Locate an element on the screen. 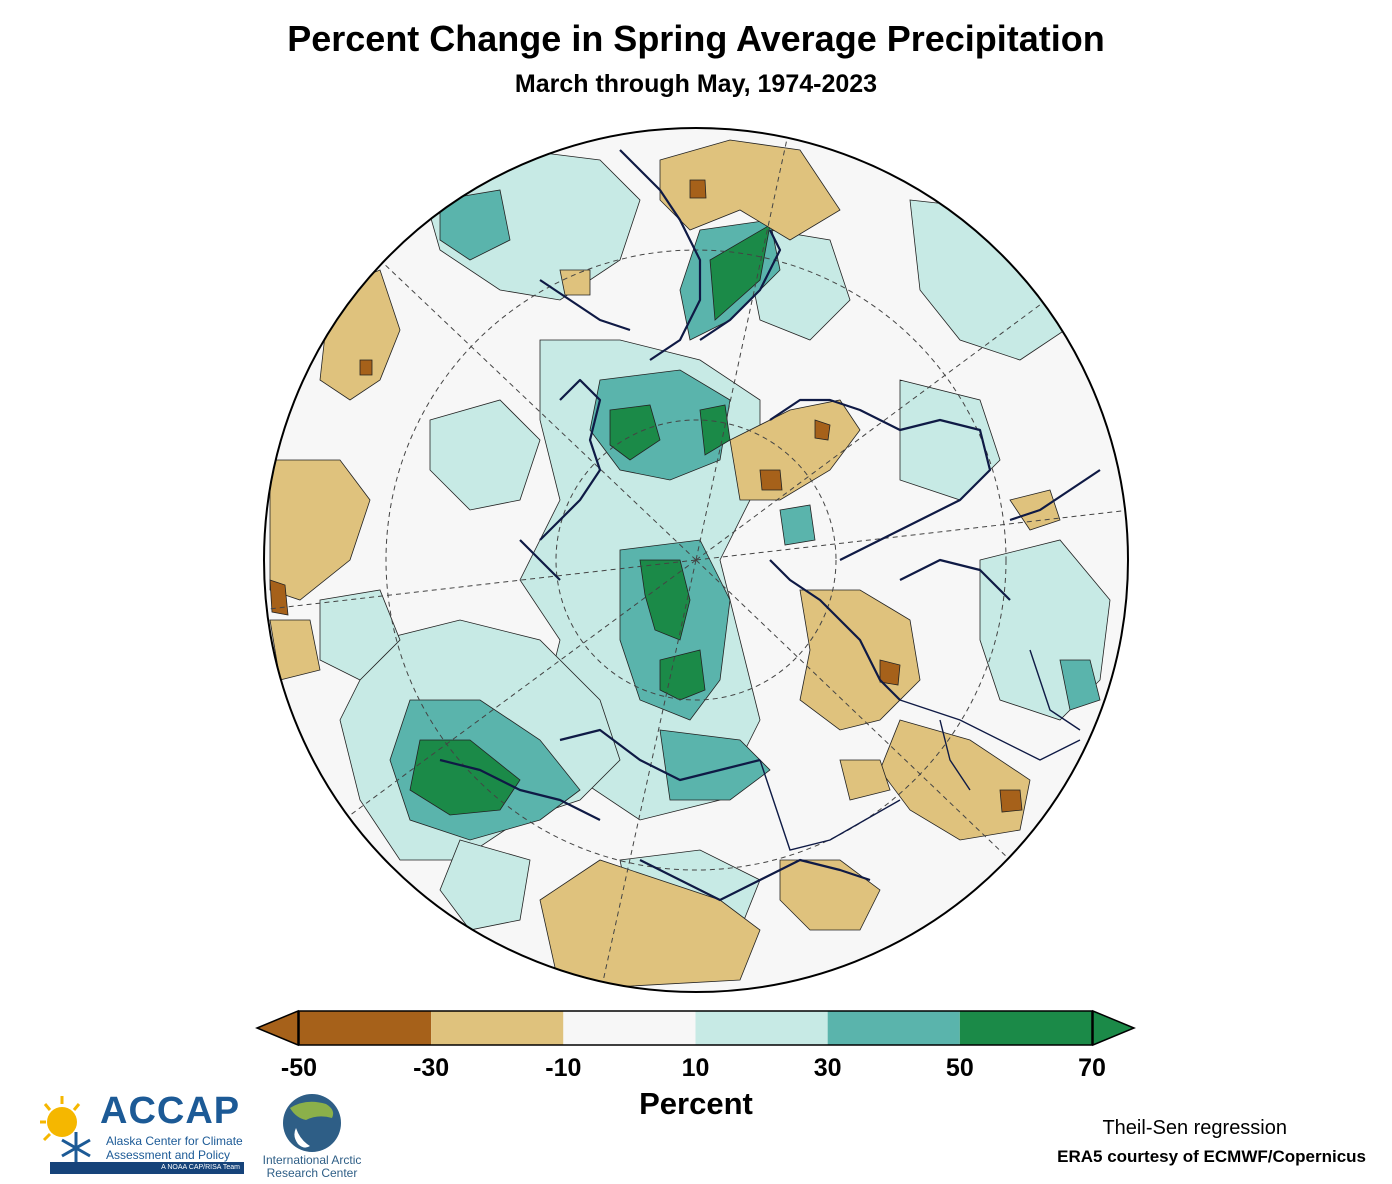 This screenshot has width=1392, height=1184. borders is located at coordinates (920, 750).